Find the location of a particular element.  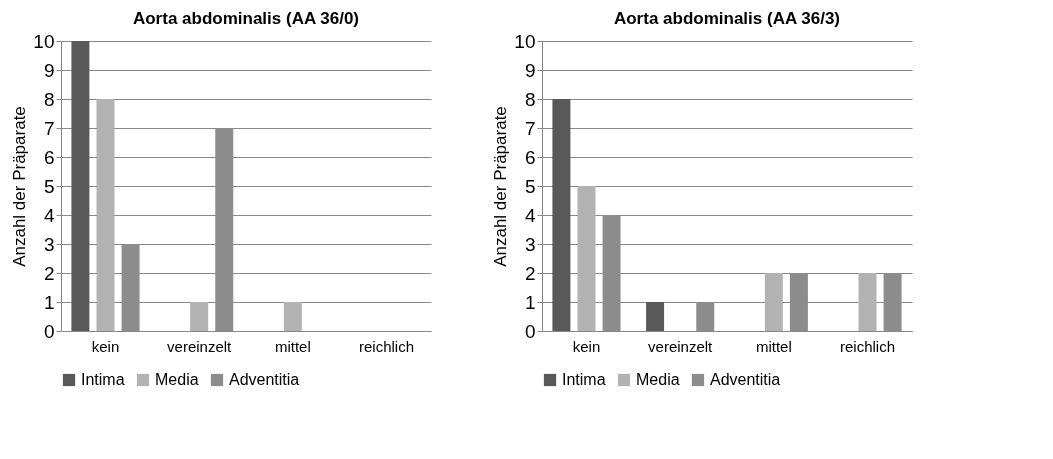

chart-title: Aorta abdominalis (AA 36/0) is located at coordinates (246, 18).